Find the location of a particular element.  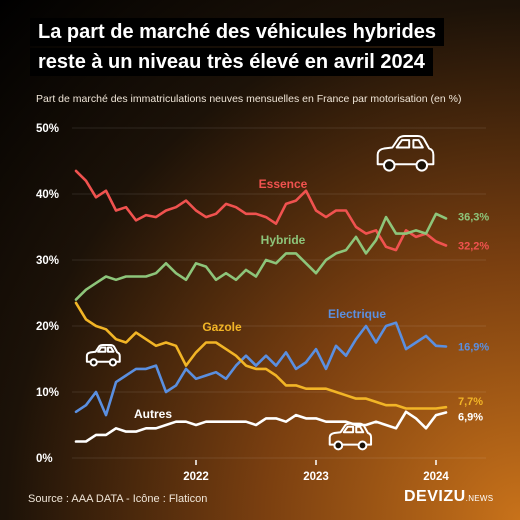

brand-logo: DEVIZU.NEWS is located at coordinates (448, 497).